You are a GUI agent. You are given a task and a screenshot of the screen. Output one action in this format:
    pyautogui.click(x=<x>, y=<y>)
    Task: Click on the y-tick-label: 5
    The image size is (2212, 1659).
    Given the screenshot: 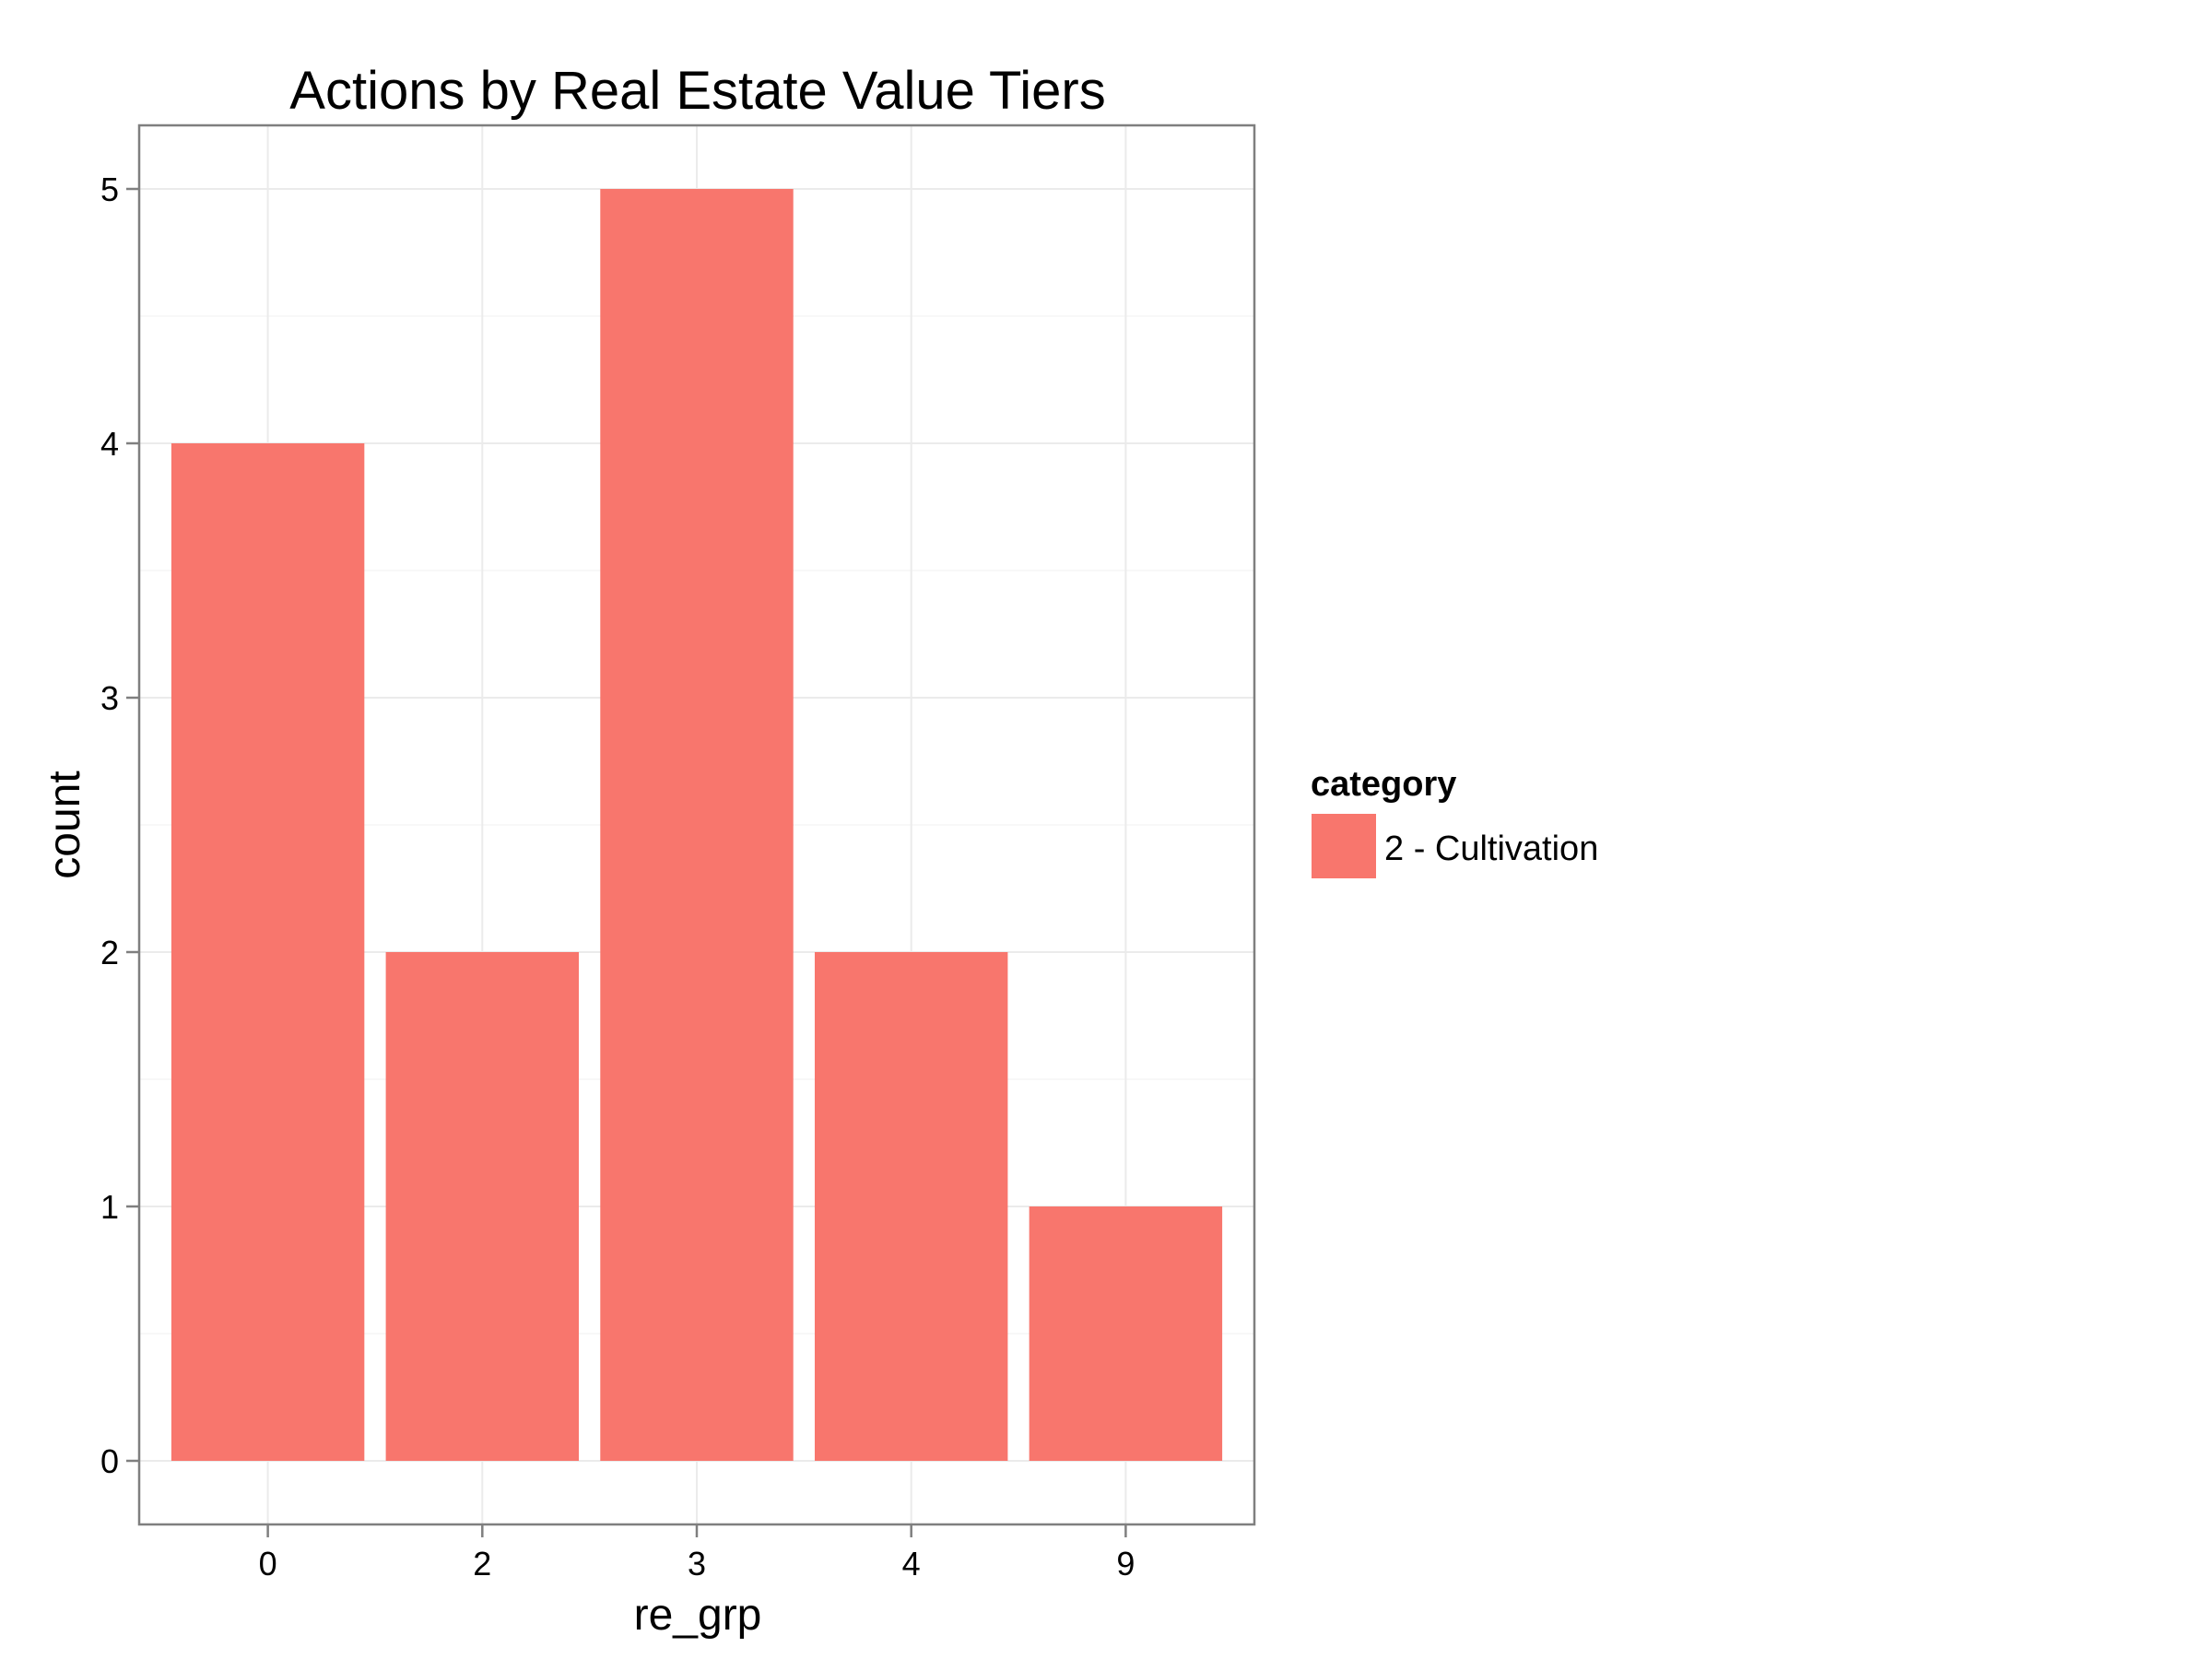 What is the action you would take?
    pyautogui.click(x=109, y=189)
    